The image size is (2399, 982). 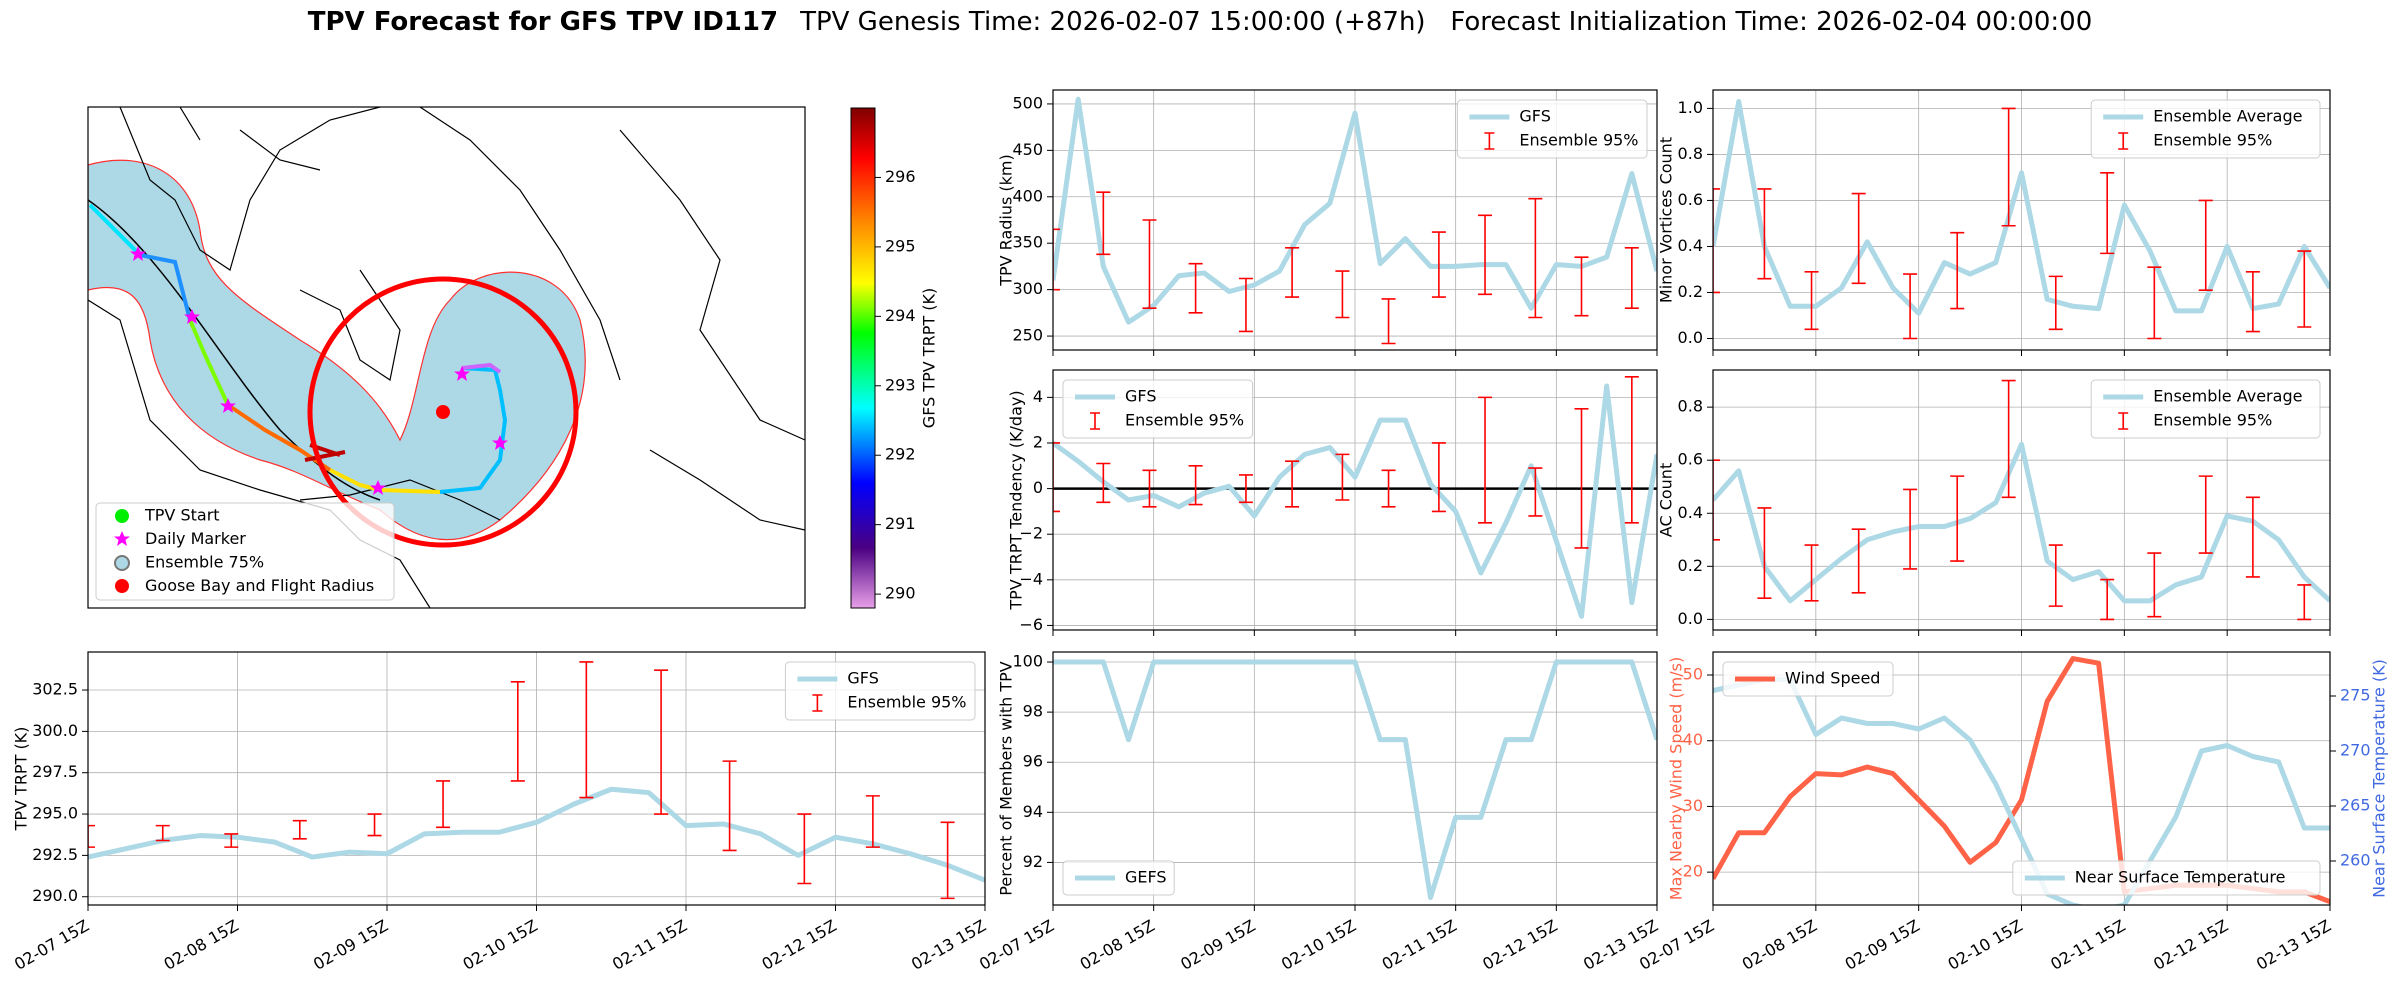 What do you see at coordinates (1006, 778) in the screenshot?
I see `y-axis-label: Percent of Members with TPV` at bounding box center [1006, 778].